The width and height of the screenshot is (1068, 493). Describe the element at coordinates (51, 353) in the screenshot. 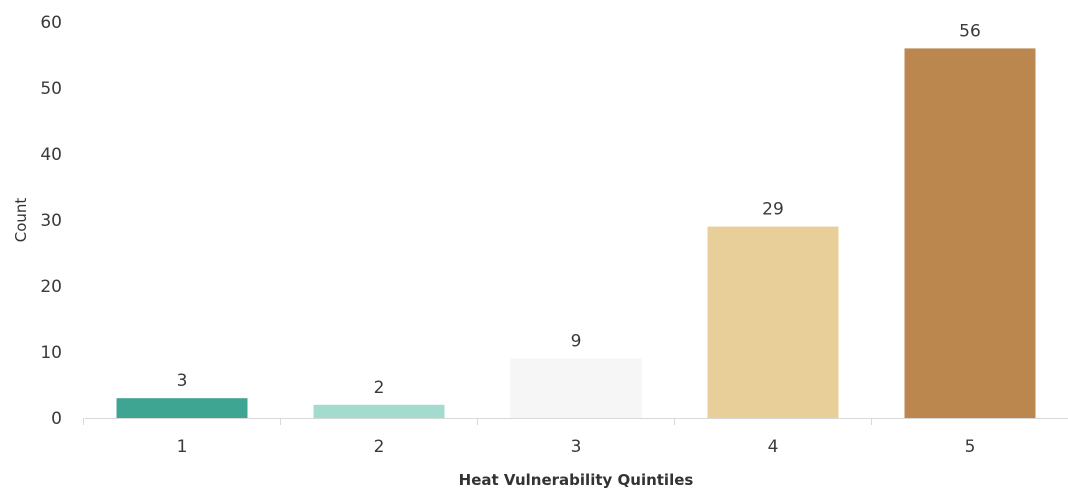

I see `y-tick-label: 10` at that location.